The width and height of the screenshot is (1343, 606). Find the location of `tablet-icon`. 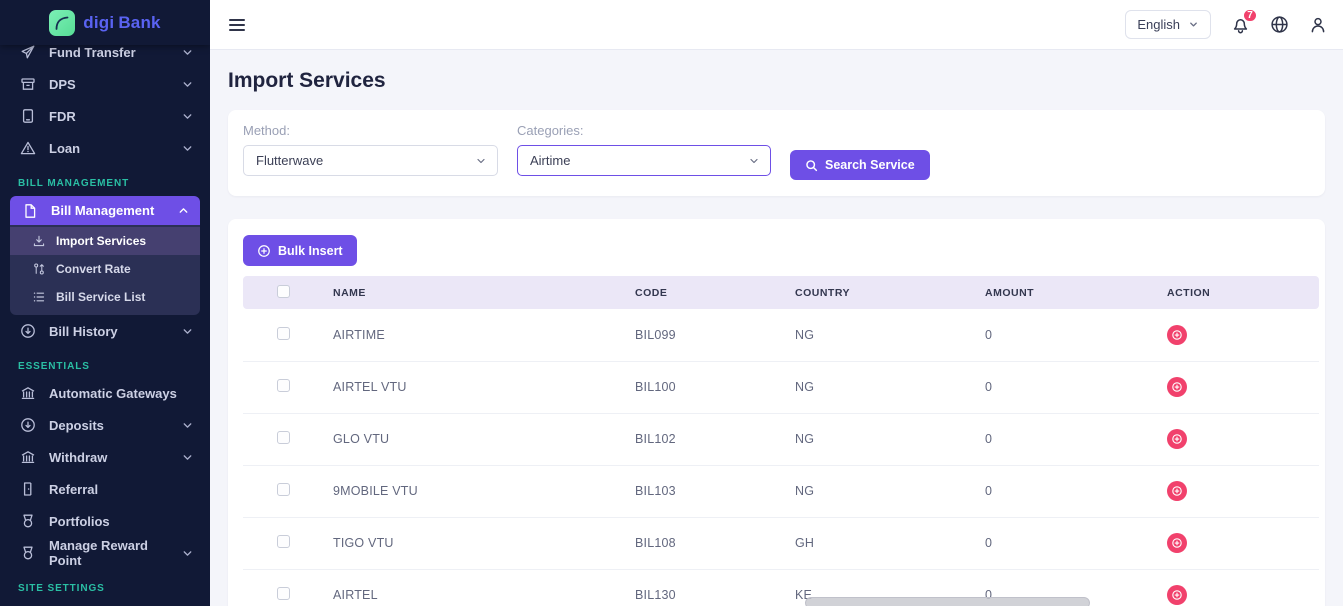

tablet-icon is located at coordinates (28, 116).